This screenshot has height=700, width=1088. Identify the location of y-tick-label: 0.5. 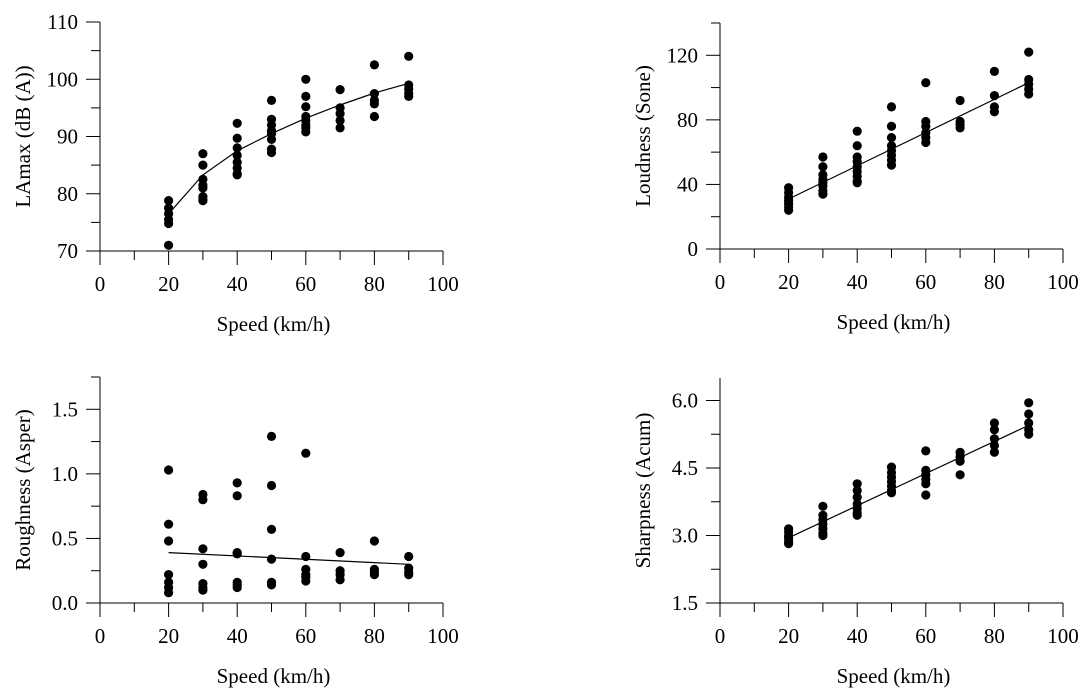
(65, 538).